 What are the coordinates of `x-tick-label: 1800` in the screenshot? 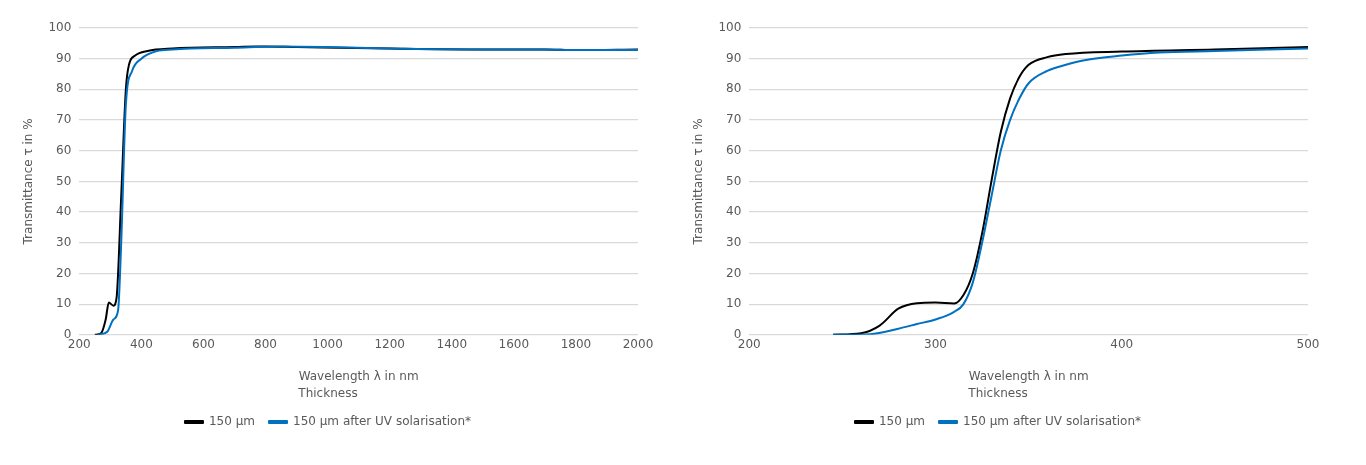 It's located at (576, 344).